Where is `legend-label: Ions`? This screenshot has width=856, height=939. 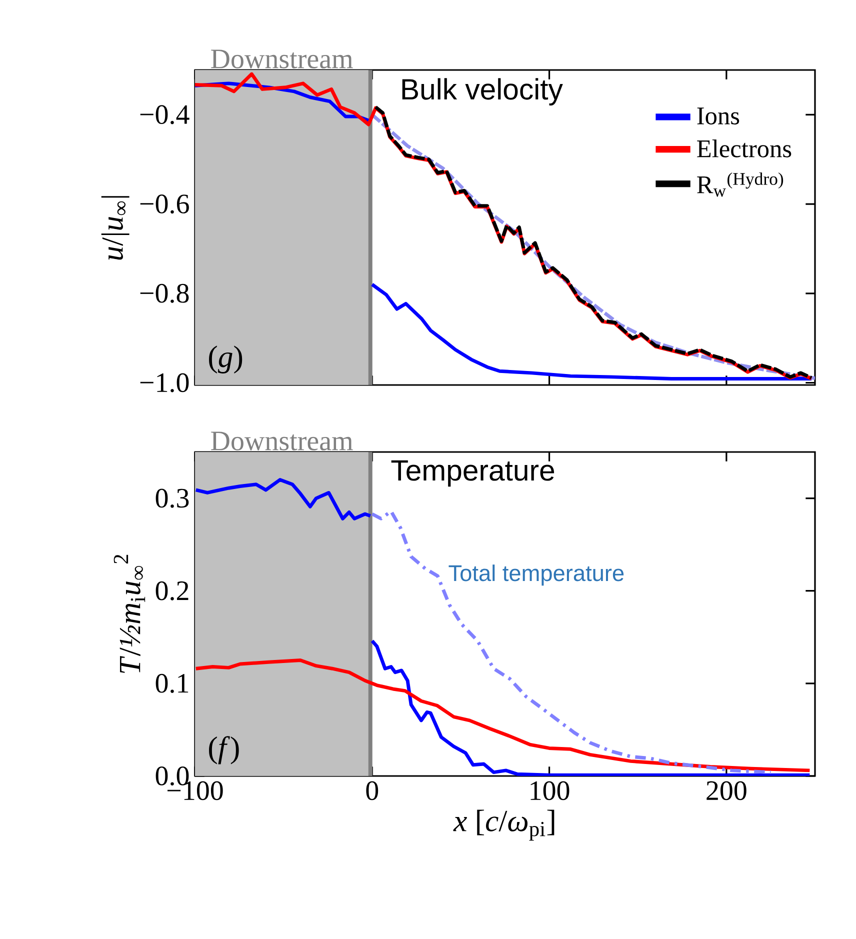
legend-label: Ions is located at coordinates (718, 116).